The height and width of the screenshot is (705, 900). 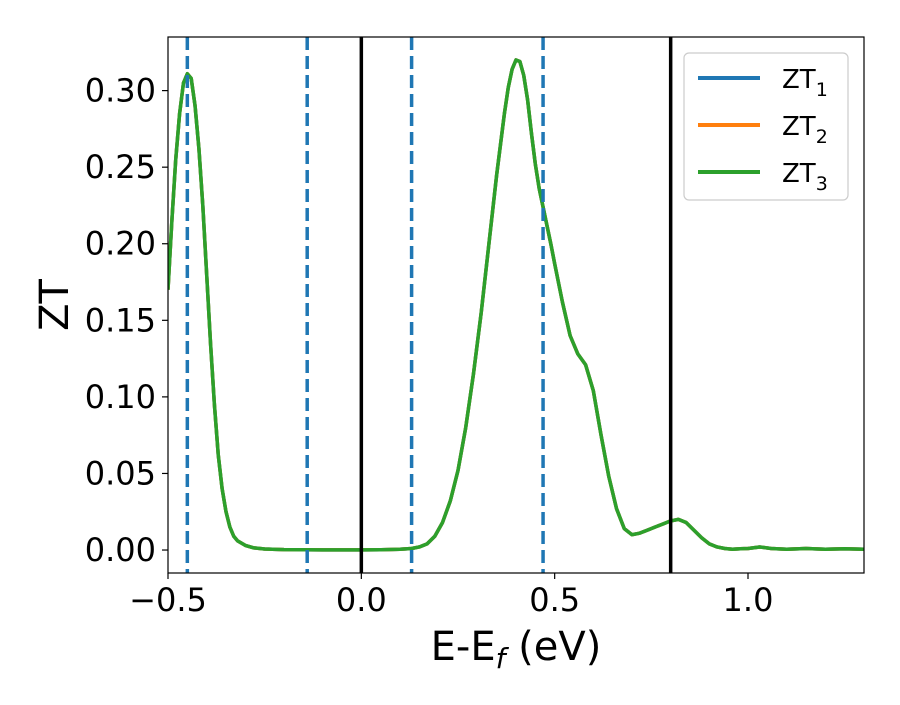 I want to click on y-tick-label: 0.05, so click(x=120, y=473).